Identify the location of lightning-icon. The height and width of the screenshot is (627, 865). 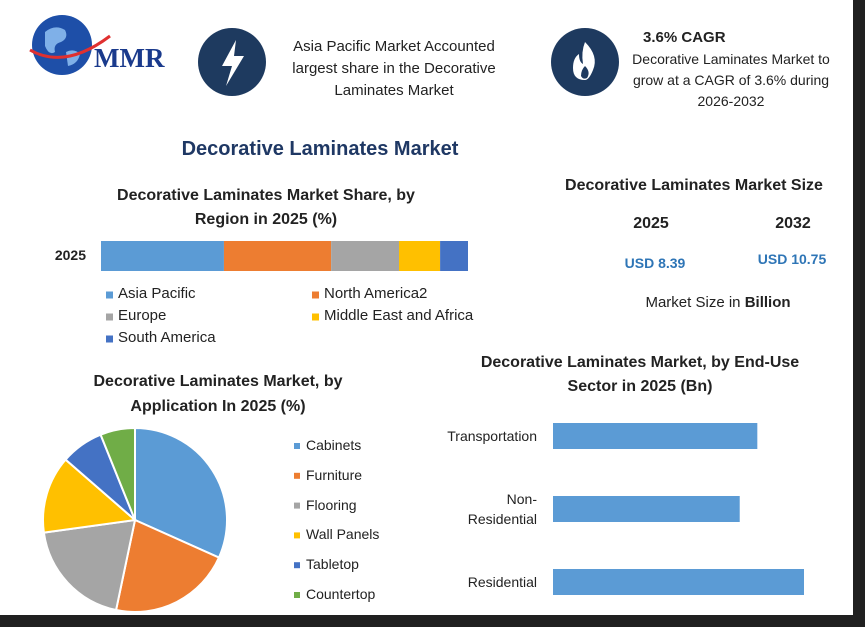
(232, 62).